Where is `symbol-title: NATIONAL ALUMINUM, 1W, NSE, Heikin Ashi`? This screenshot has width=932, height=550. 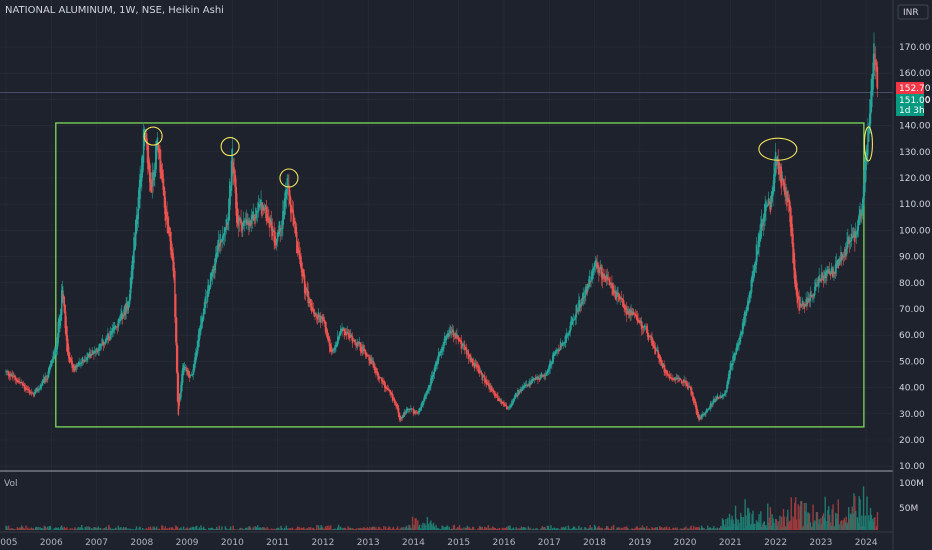
symbol-title: NATIONAL ALUMINUM, 1W, NSE, Heikin Ashi is located at coordinates (114, 10).